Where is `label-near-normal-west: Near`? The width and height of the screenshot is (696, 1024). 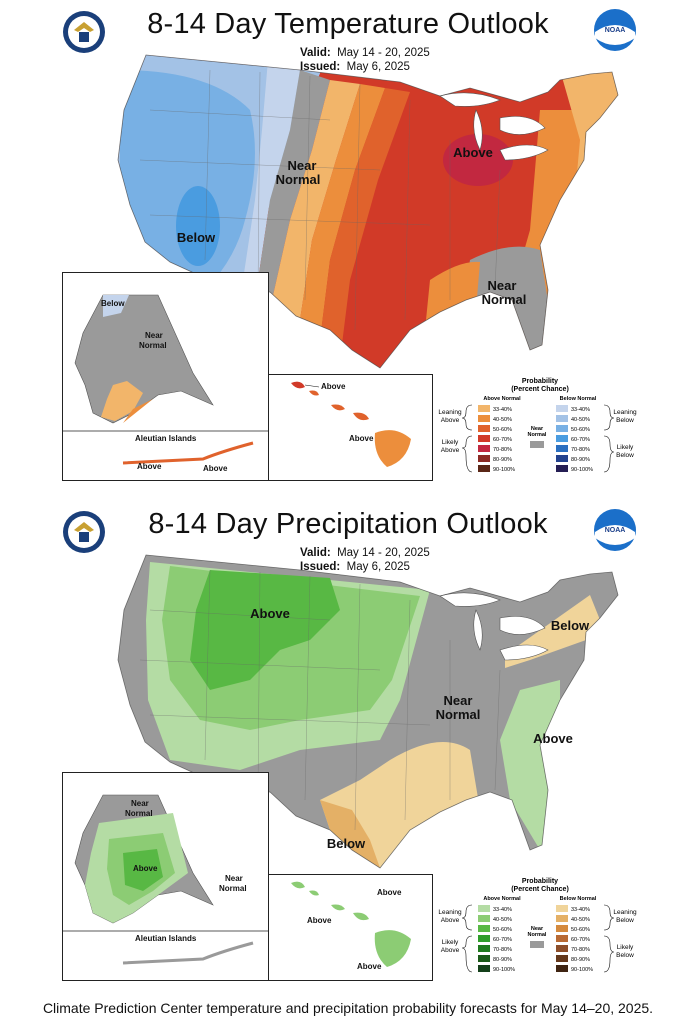
label-near-normal-west: Near is located at coordinates (302, 165).